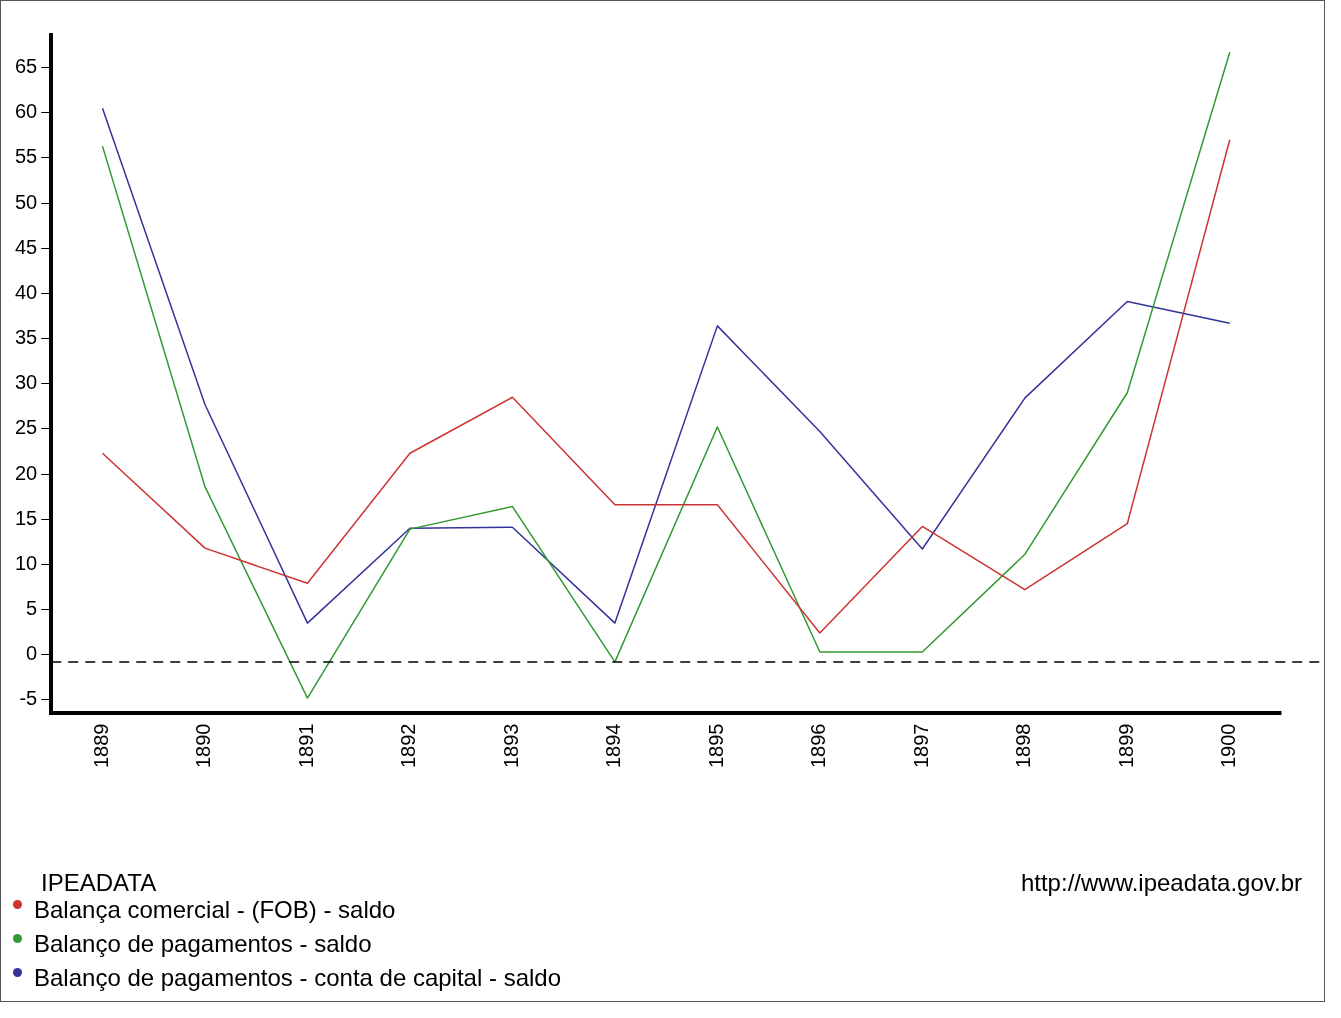 Image resolution: width=1341 pixels, height=1018 pixels. What do you see at coordinates (26, 246) in the screenshot?
I see `y-tick-label: 45` at bounding box center [26, 246].